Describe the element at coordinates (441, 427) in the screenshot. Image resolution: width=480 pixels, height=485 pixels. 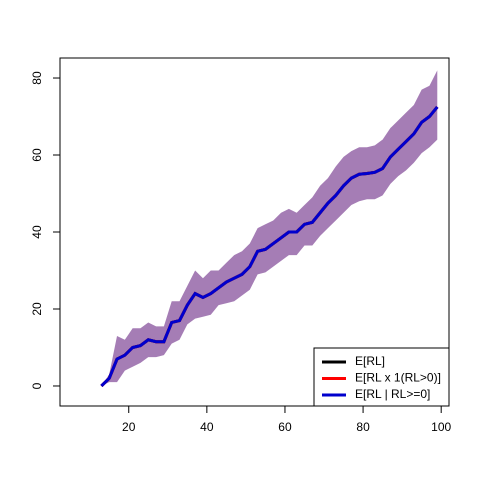
I see `x-tick-label: 100` at that location.